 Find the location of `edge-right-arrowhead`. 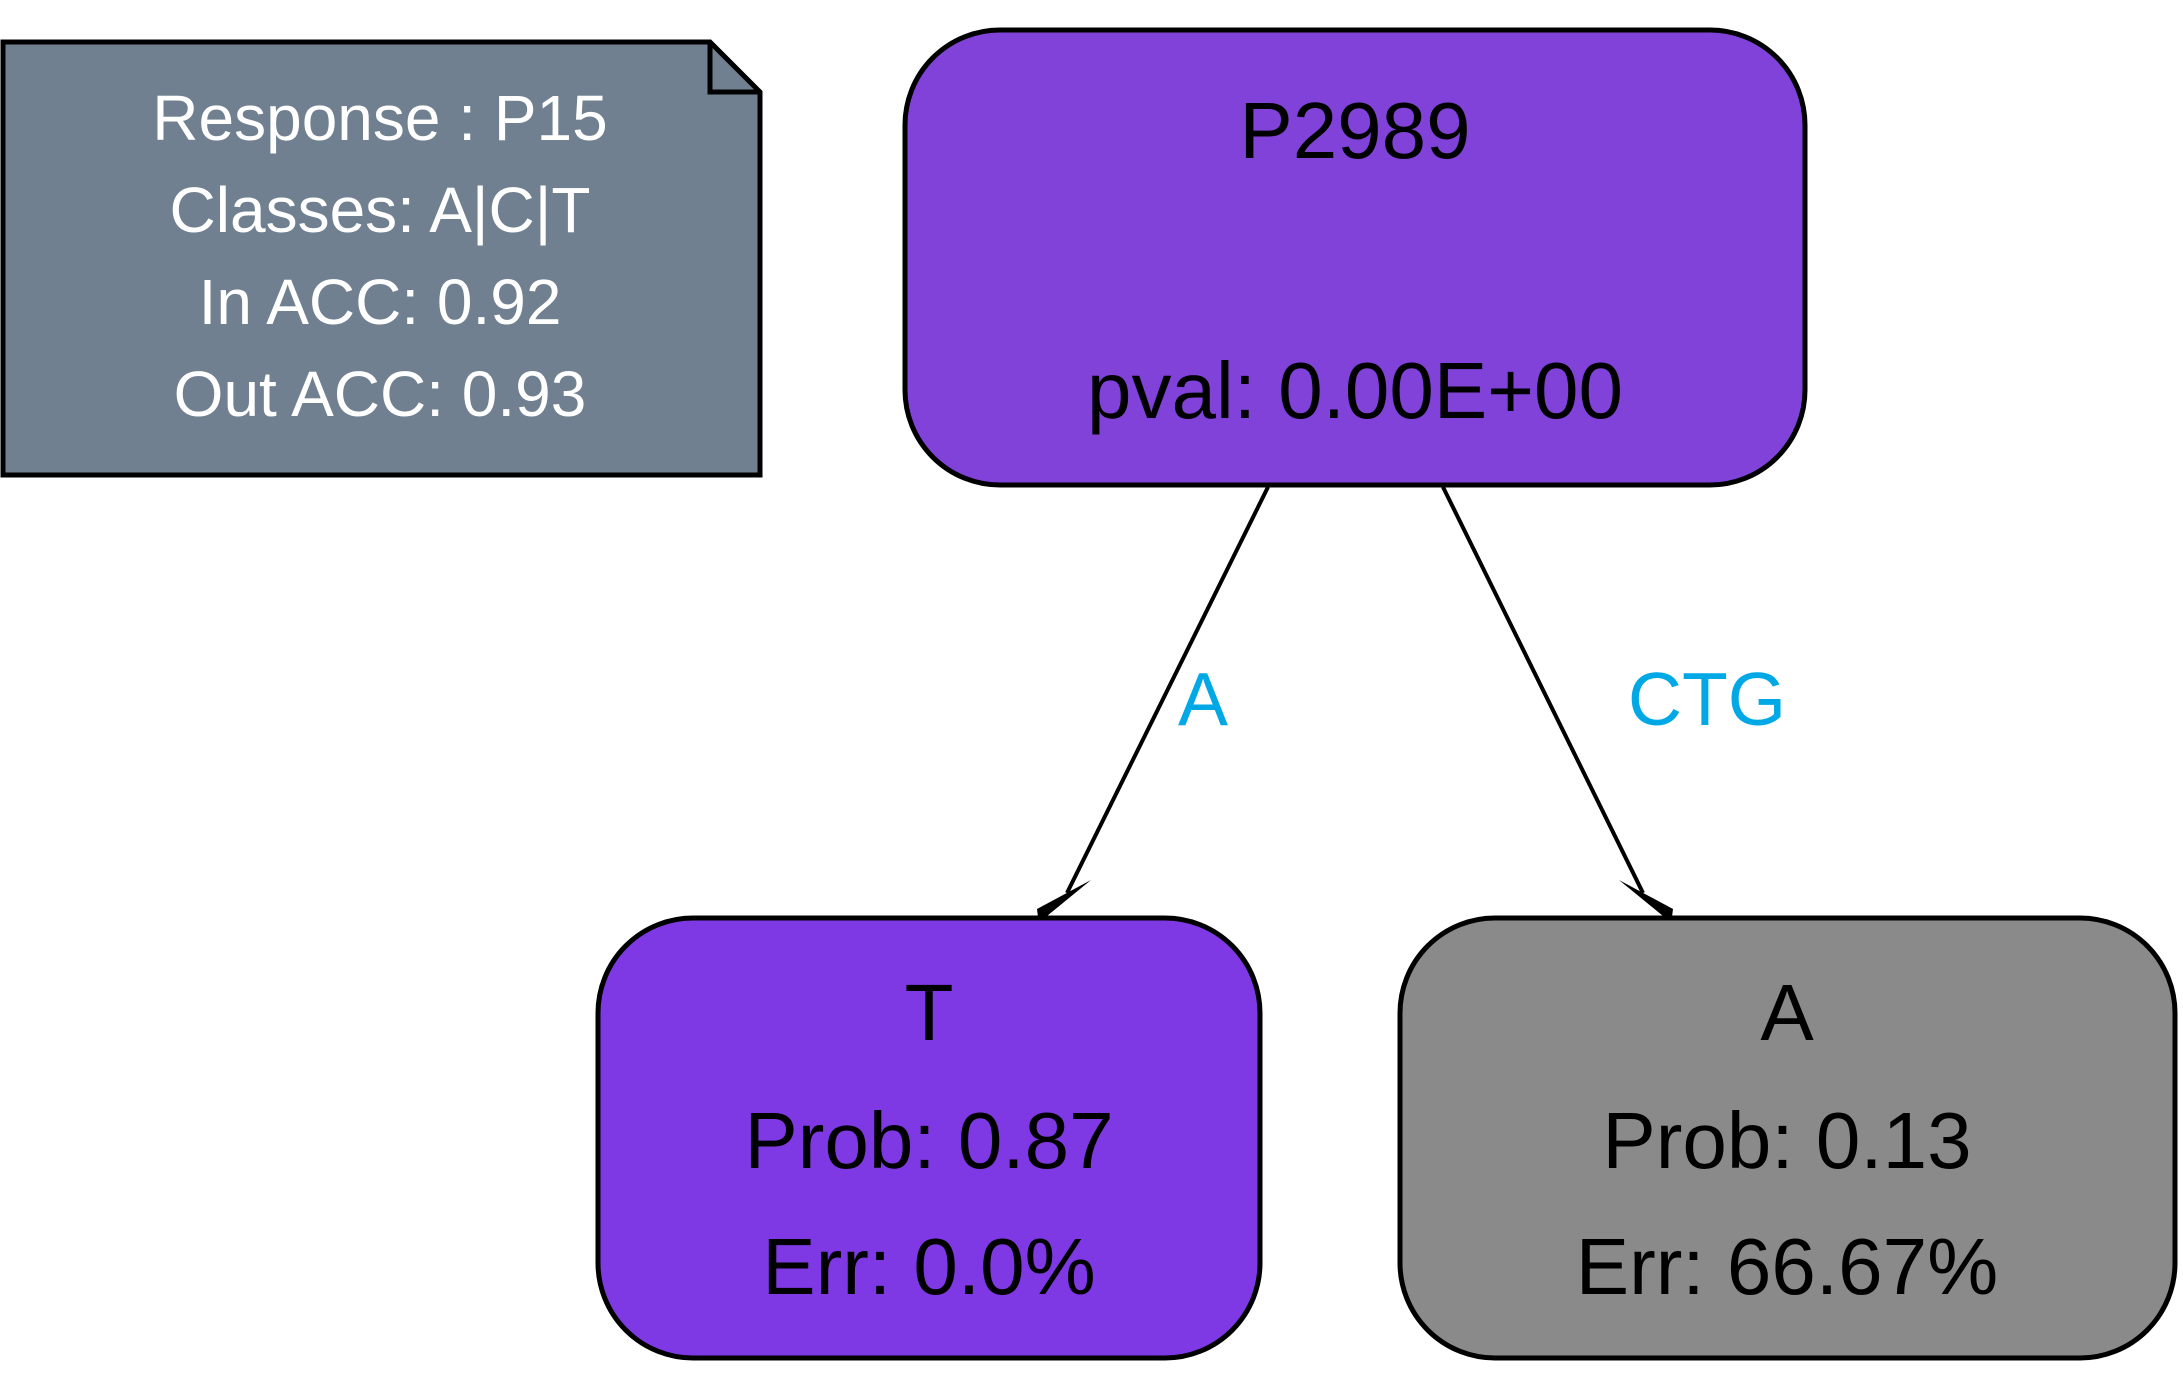

edge-right-arrowhead is located at coordinates (1646, 898).